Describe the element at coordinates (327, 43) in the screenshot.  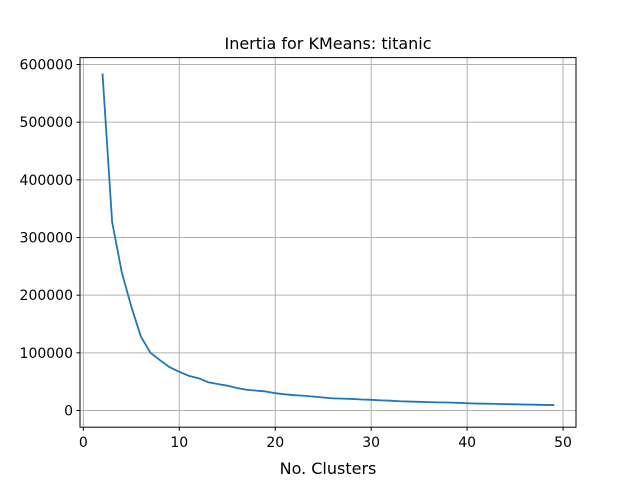
I see `chart-title: Inertia for KMeans: titanic` at that location.